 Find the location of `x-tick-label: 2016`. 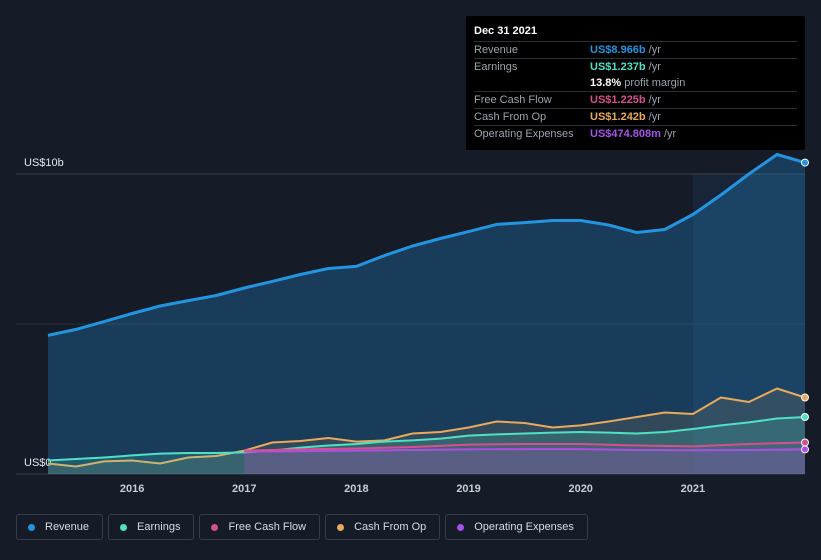

x-tick-label: 2016 is located at coordinates (132, 489).